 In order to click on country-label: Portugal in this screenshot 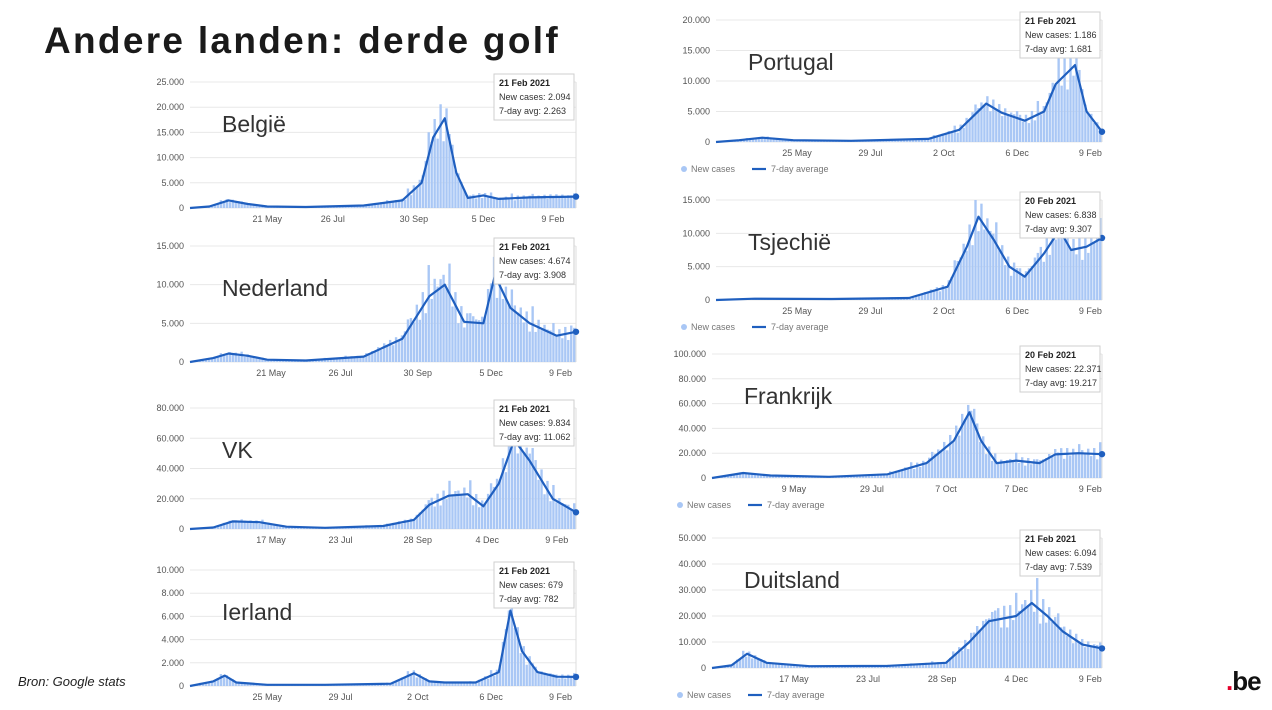, I will do `click(791, 62)`.